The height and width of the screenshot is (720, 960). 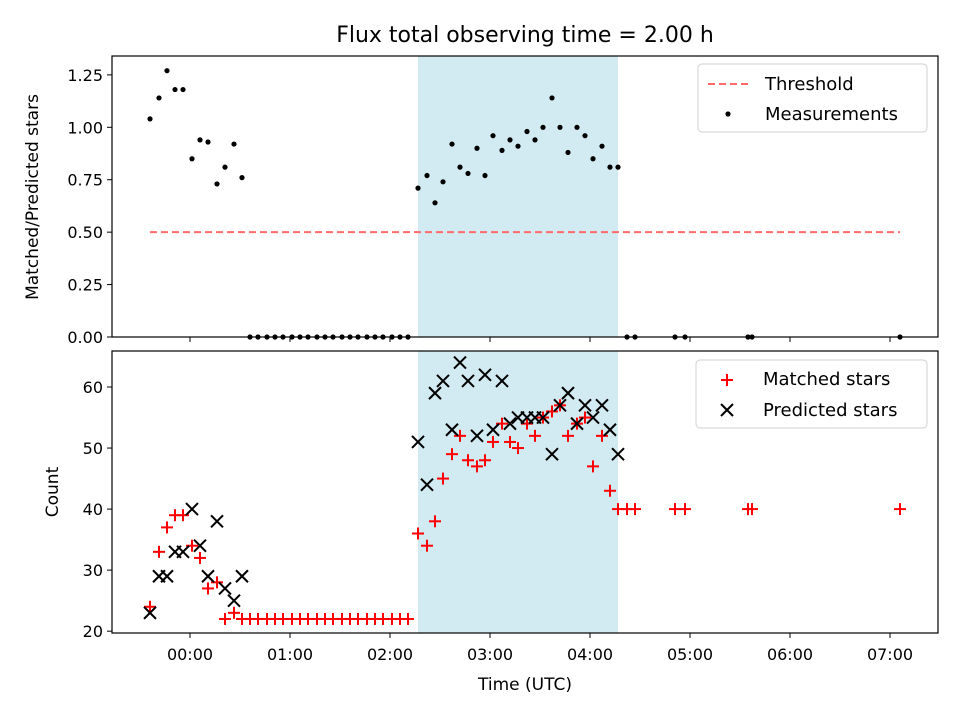 What do you see at coordinates (728, 114) in the screenshot?
I see `legend-measurements-swatch` at bounding box center [728, 114].